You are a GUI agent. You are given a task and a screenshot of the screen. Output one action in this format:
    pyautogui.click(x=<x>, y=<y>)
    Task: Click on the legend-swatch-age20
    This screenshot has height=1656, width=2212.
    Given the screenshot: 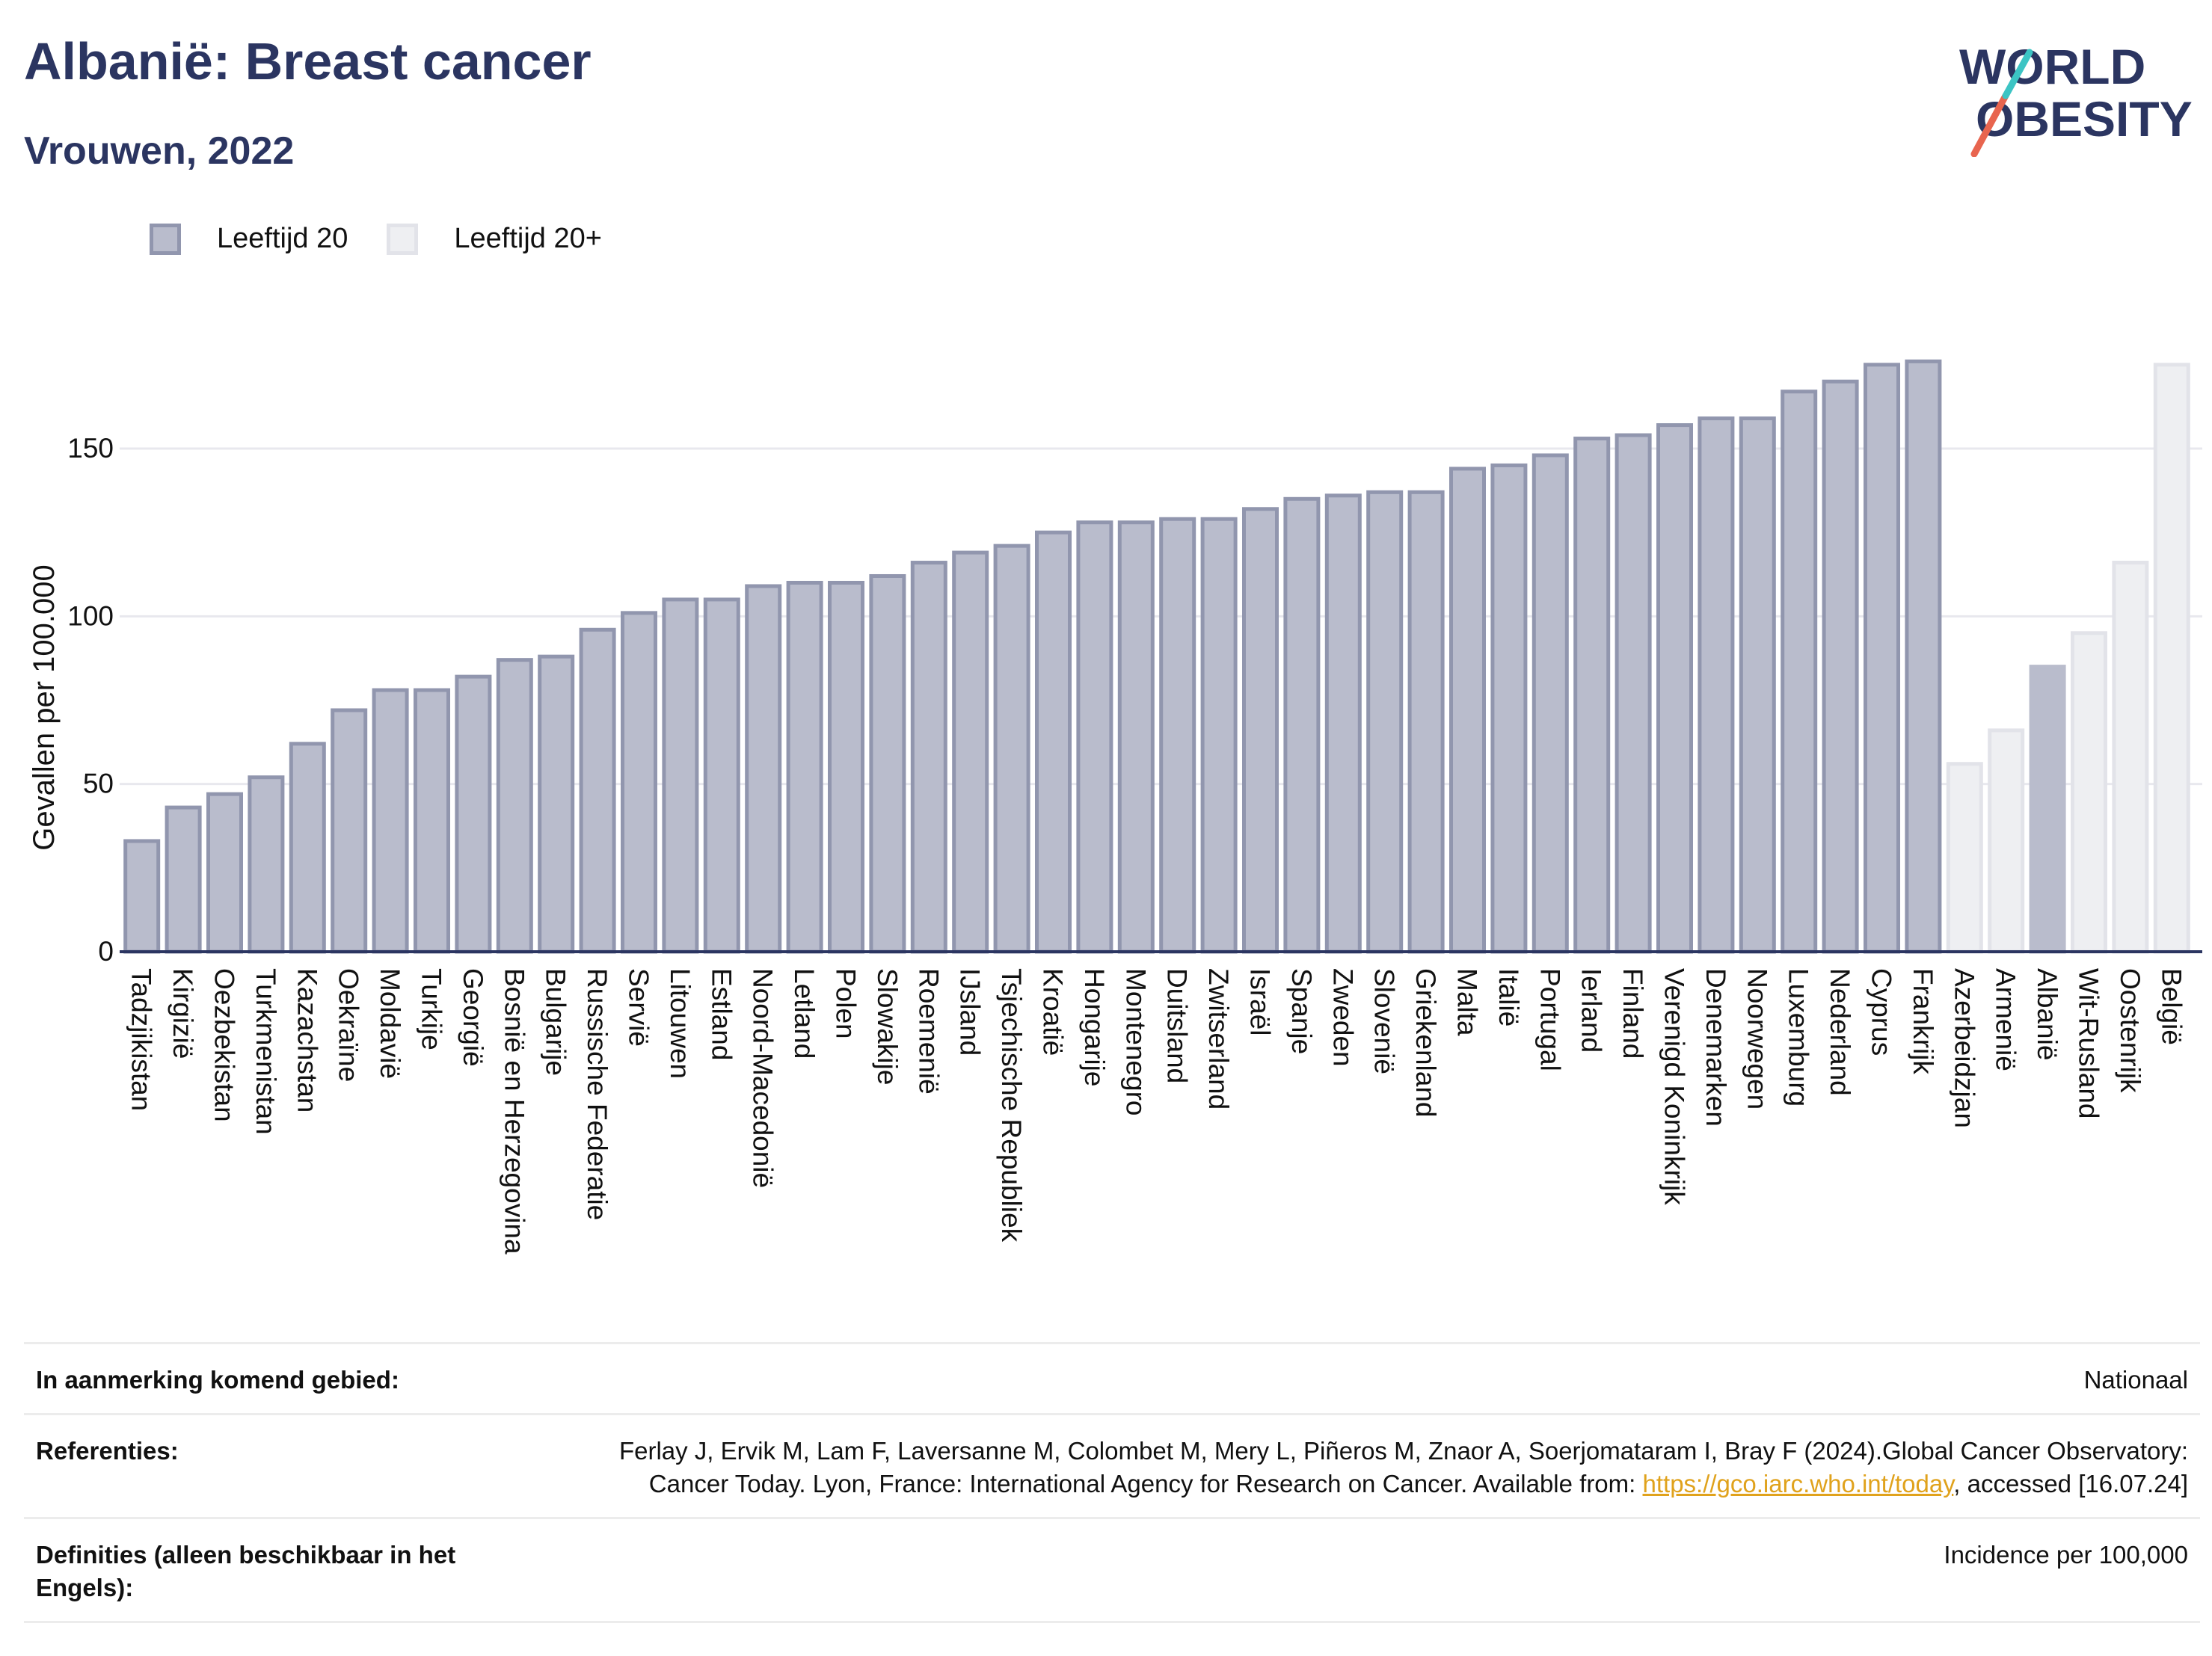 What is the action you would take?
    pyautogui.click(x=165, y=239)
    